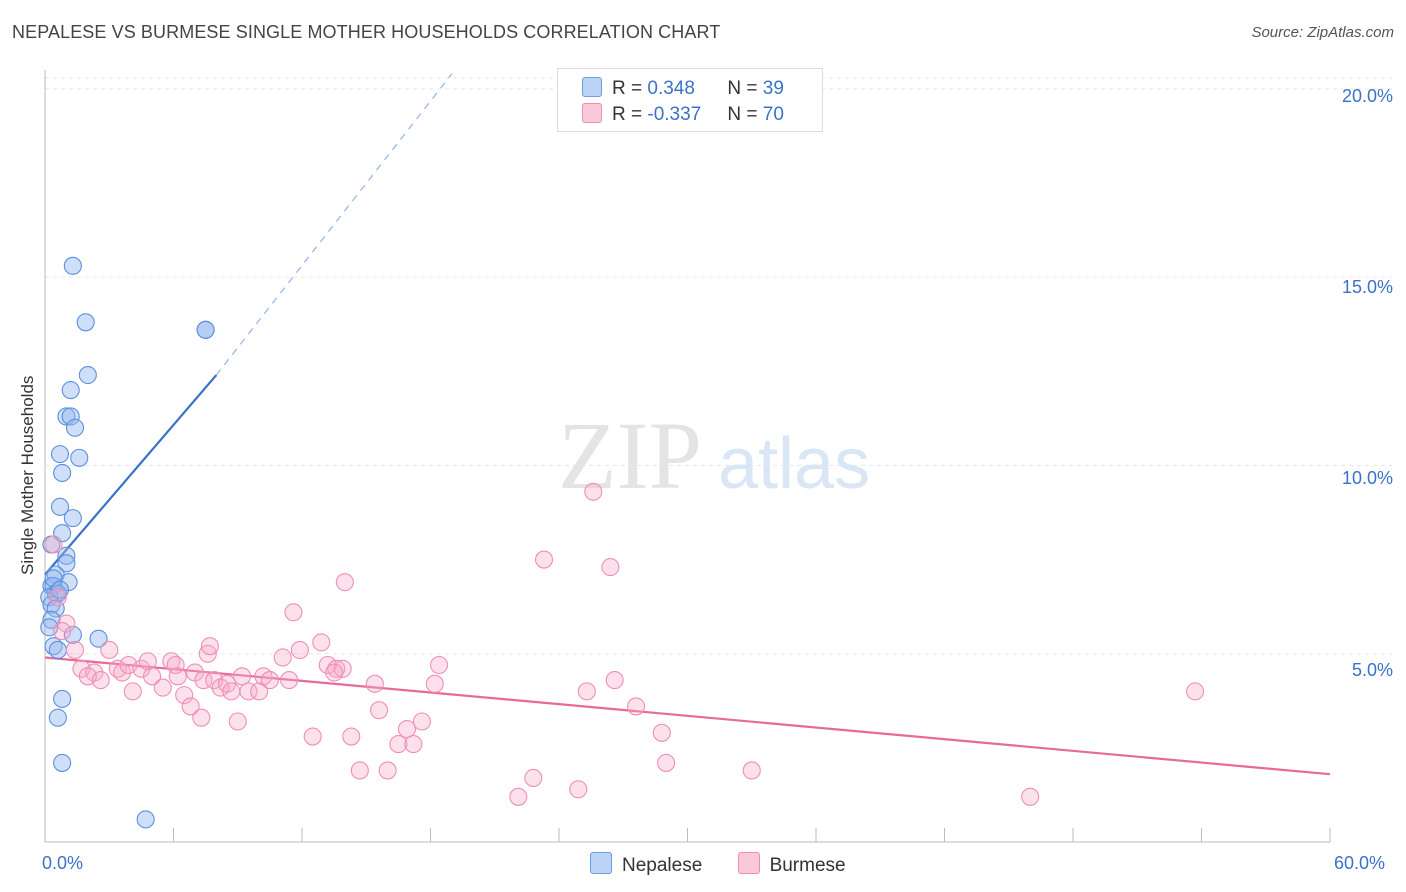 Image resolution: width=1406 pixels, height=892 pixels. Describe the element at coordinates (601, 863) in the screenshot. I see `nepalese-legend-swatch` at that location.